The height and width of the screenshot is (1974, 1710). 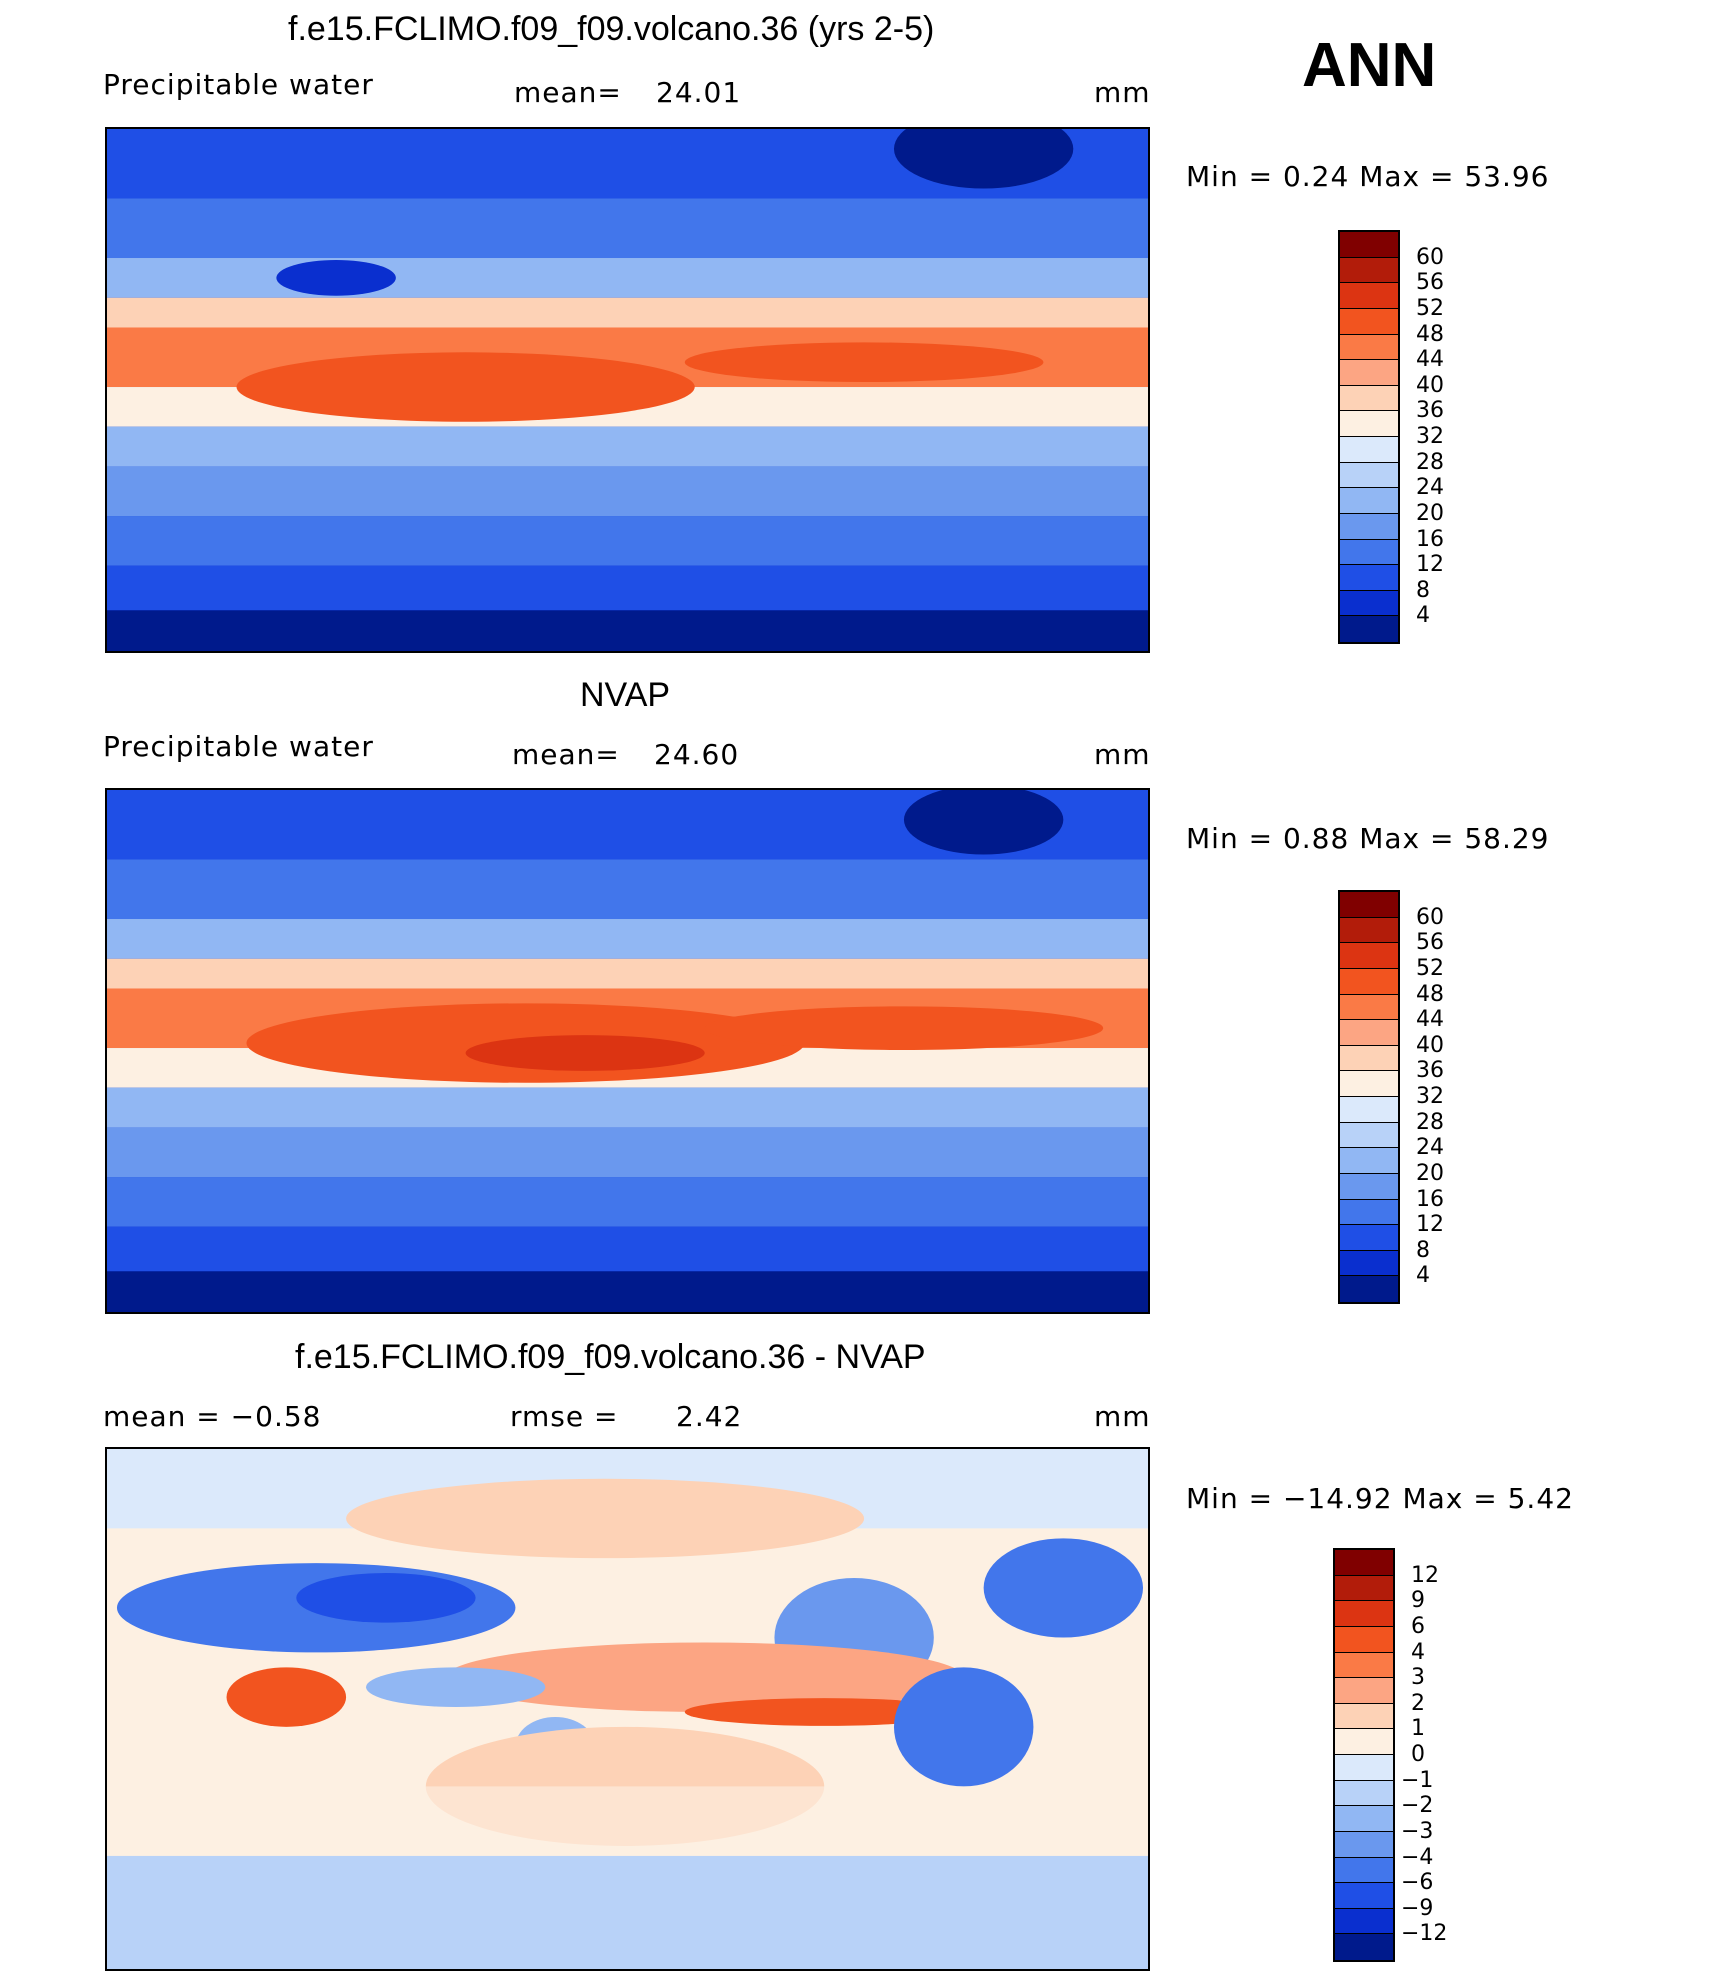 I want to click on colorbar-tick-label: 3, so click(x=1418, y=1678).